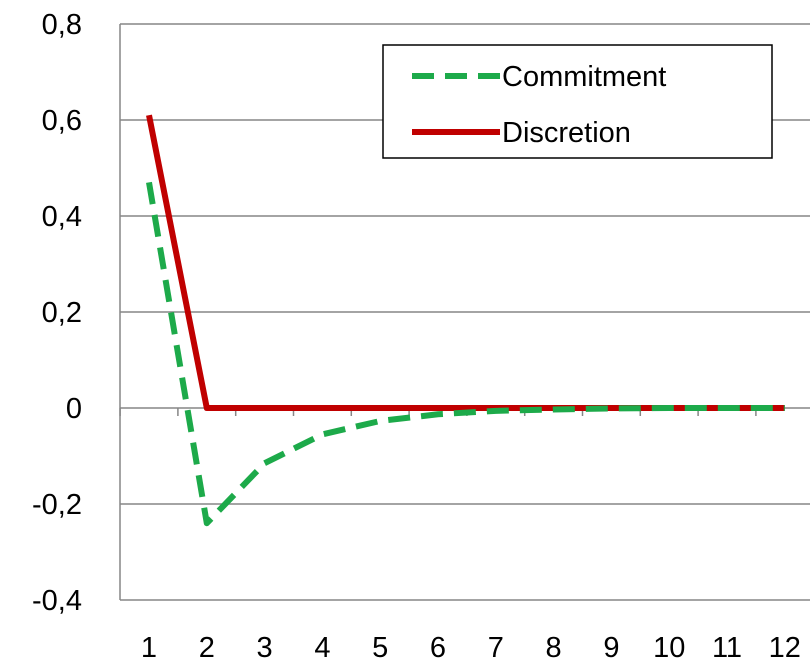  Describe the element at coordinates (62, 217) in the screenshot. I see `y-tick-label: 0,4` at that location.